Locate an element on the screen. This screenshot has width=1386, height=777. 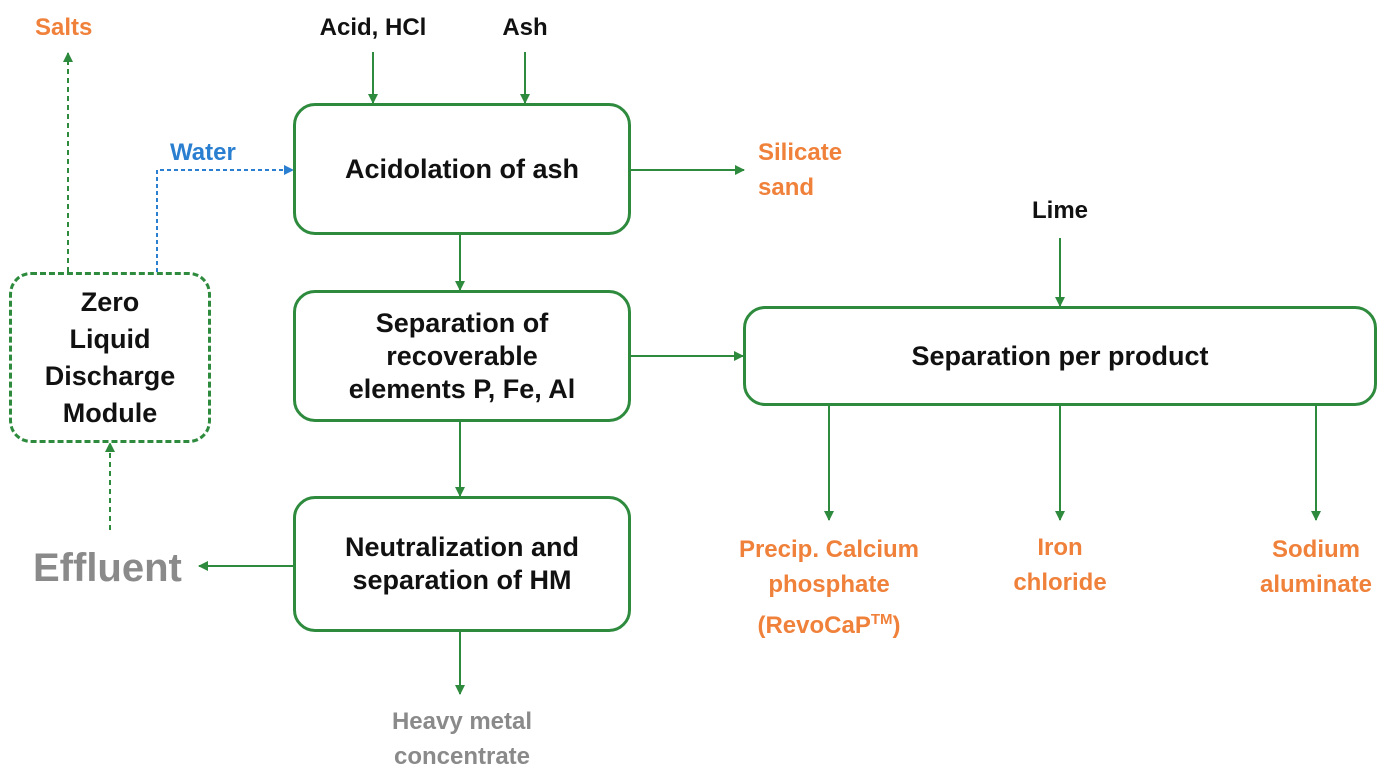
acidolation-label: Acidolation of ash is located at coordinates (461, 168).